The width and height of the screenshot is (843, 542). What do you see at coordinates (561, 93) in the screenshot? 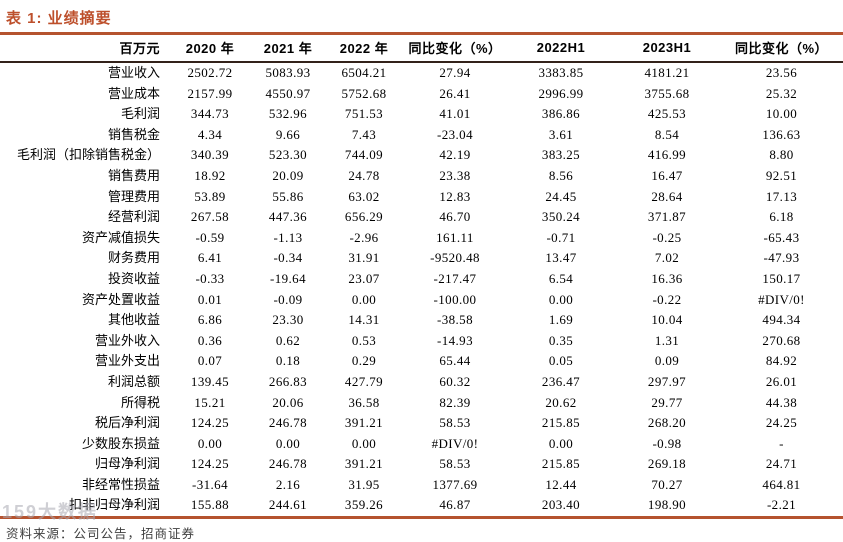
I see `cell-value: 2996.99` at bounding box center [561, 93].